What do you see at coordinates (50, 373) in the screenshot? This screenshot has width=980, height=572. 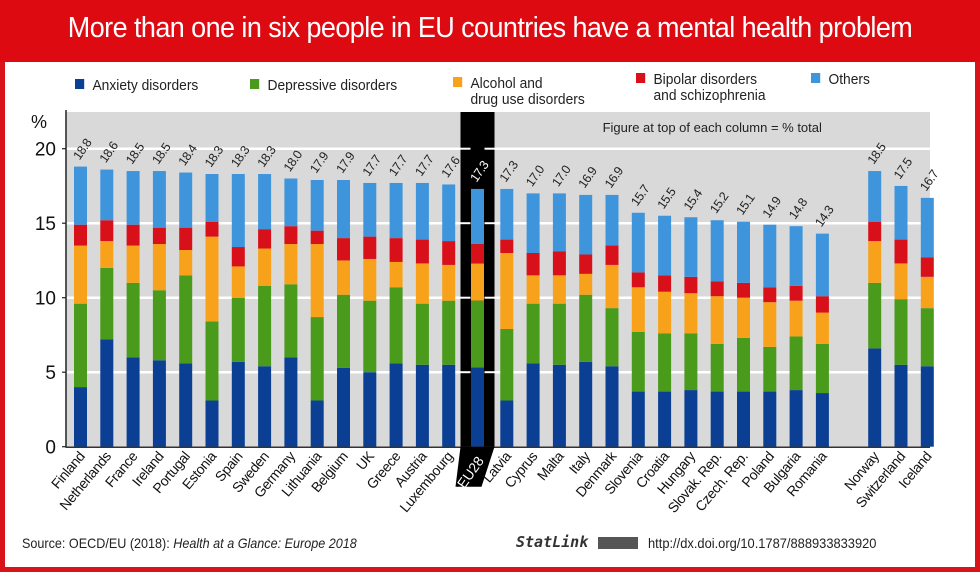 I see `y-tick-label: 5` at bounding box center [50, 373].